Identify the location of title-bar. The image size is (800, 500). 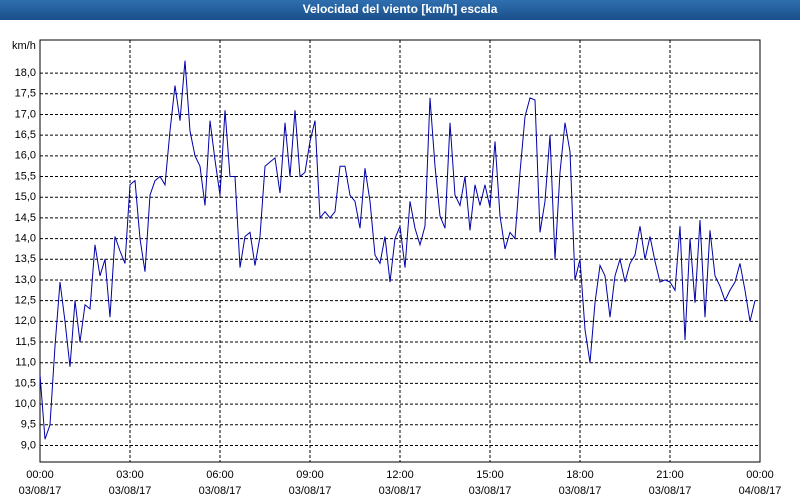
(400, 10).